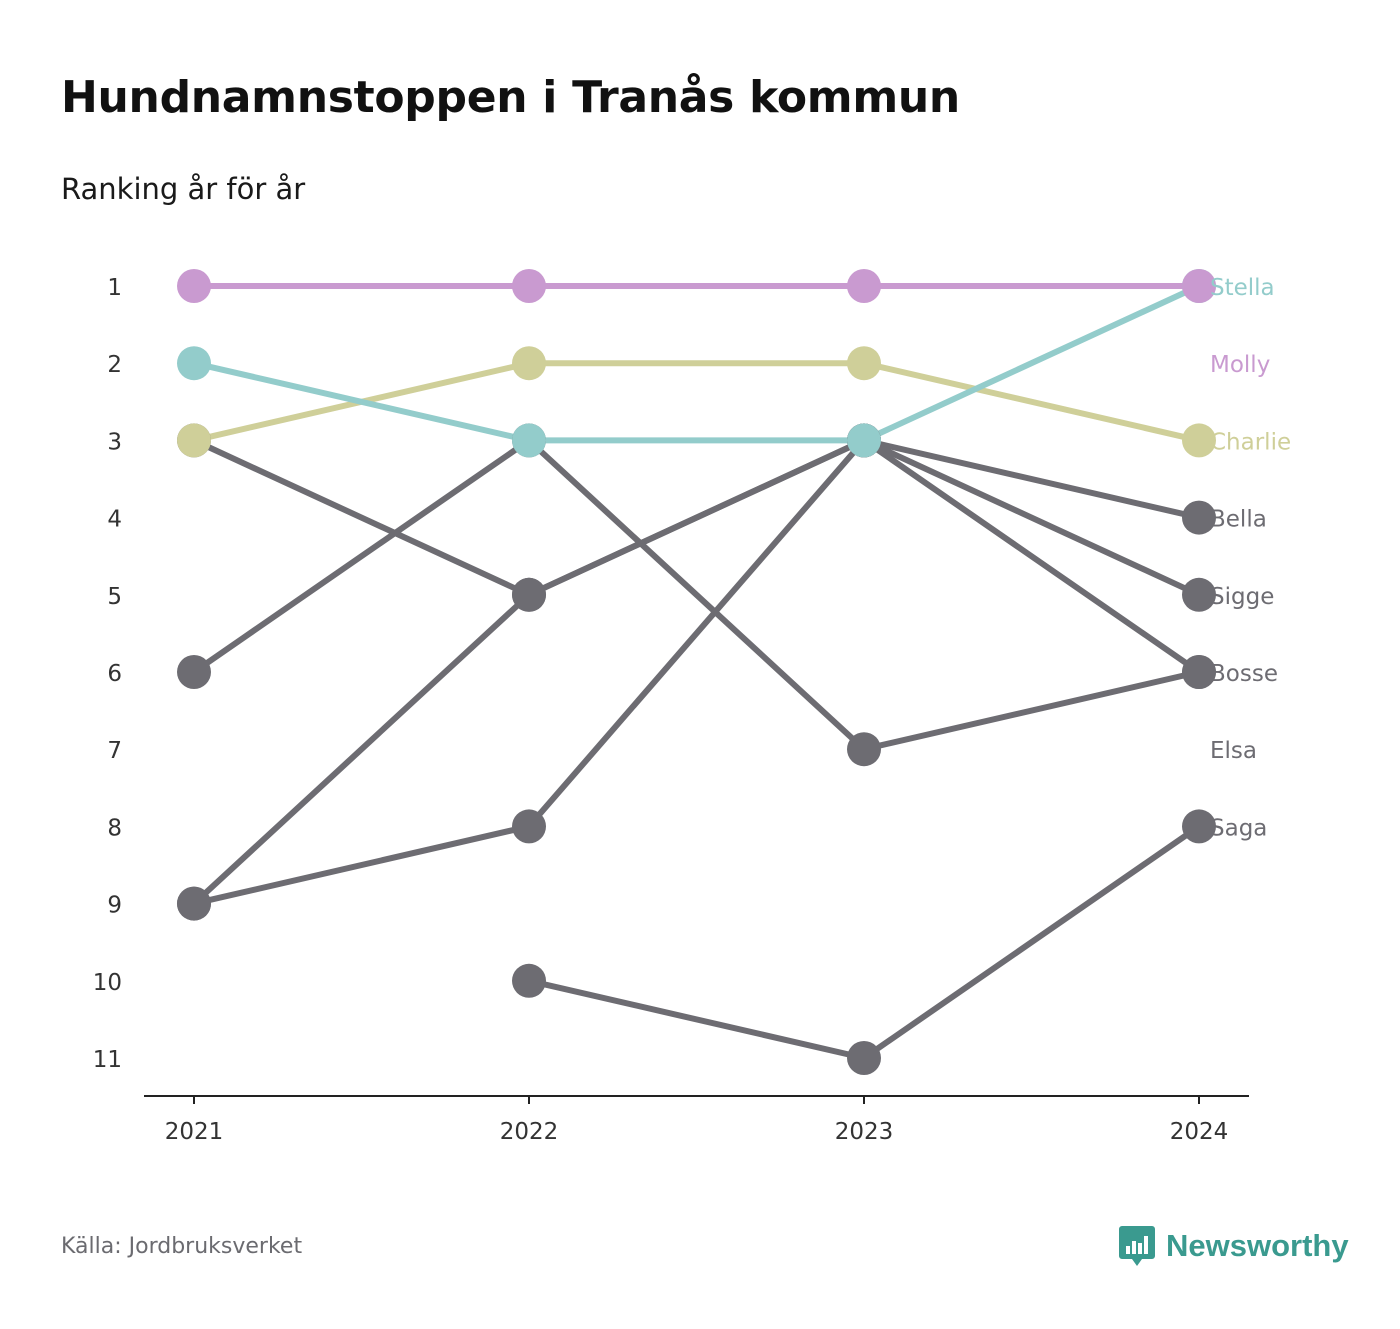 The height and width of the screenshot is (1329, 1400). Describe the element at coordinates (194, 440) in the screenshot. I see `data-point-charlie-2021` at that location.